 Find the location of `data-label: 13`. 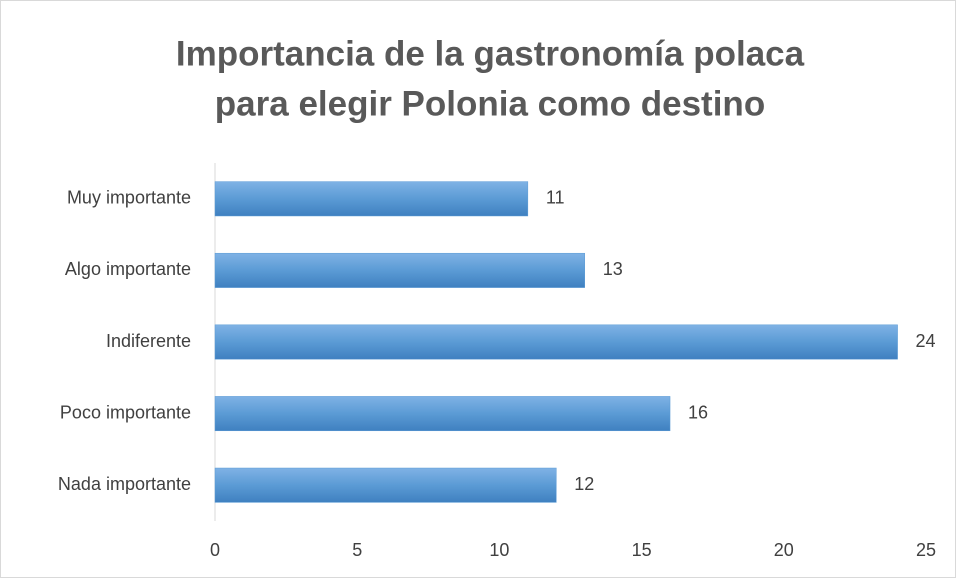

data-label: 13 is located at coordinates (613, 269).